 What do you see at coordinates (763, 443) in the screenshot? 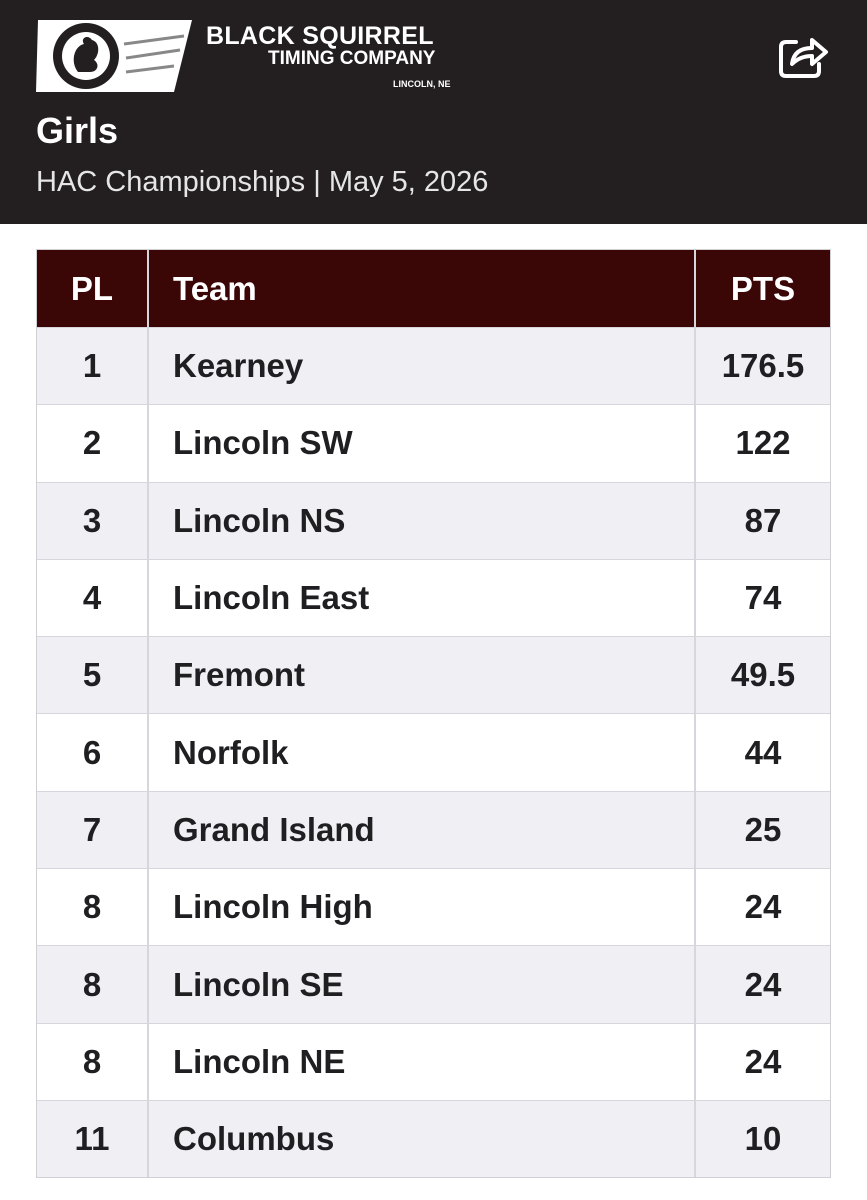
I see `points-cell: 122` at bounding box center [763, 443].